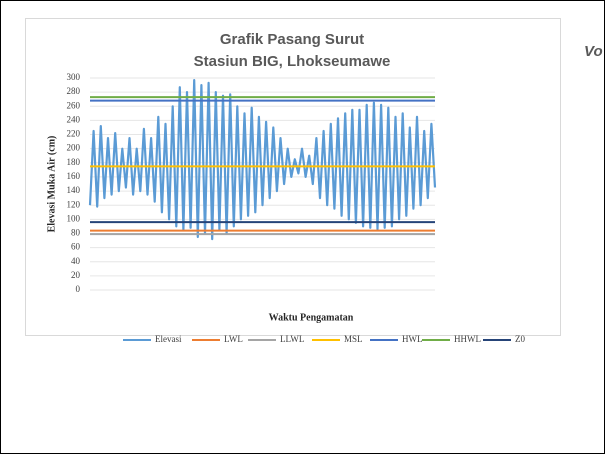 The image size is (605, 454). Describe the element at coordinates (74, 119) in the screenshot. I see `y-tick-label: 240` at that location.